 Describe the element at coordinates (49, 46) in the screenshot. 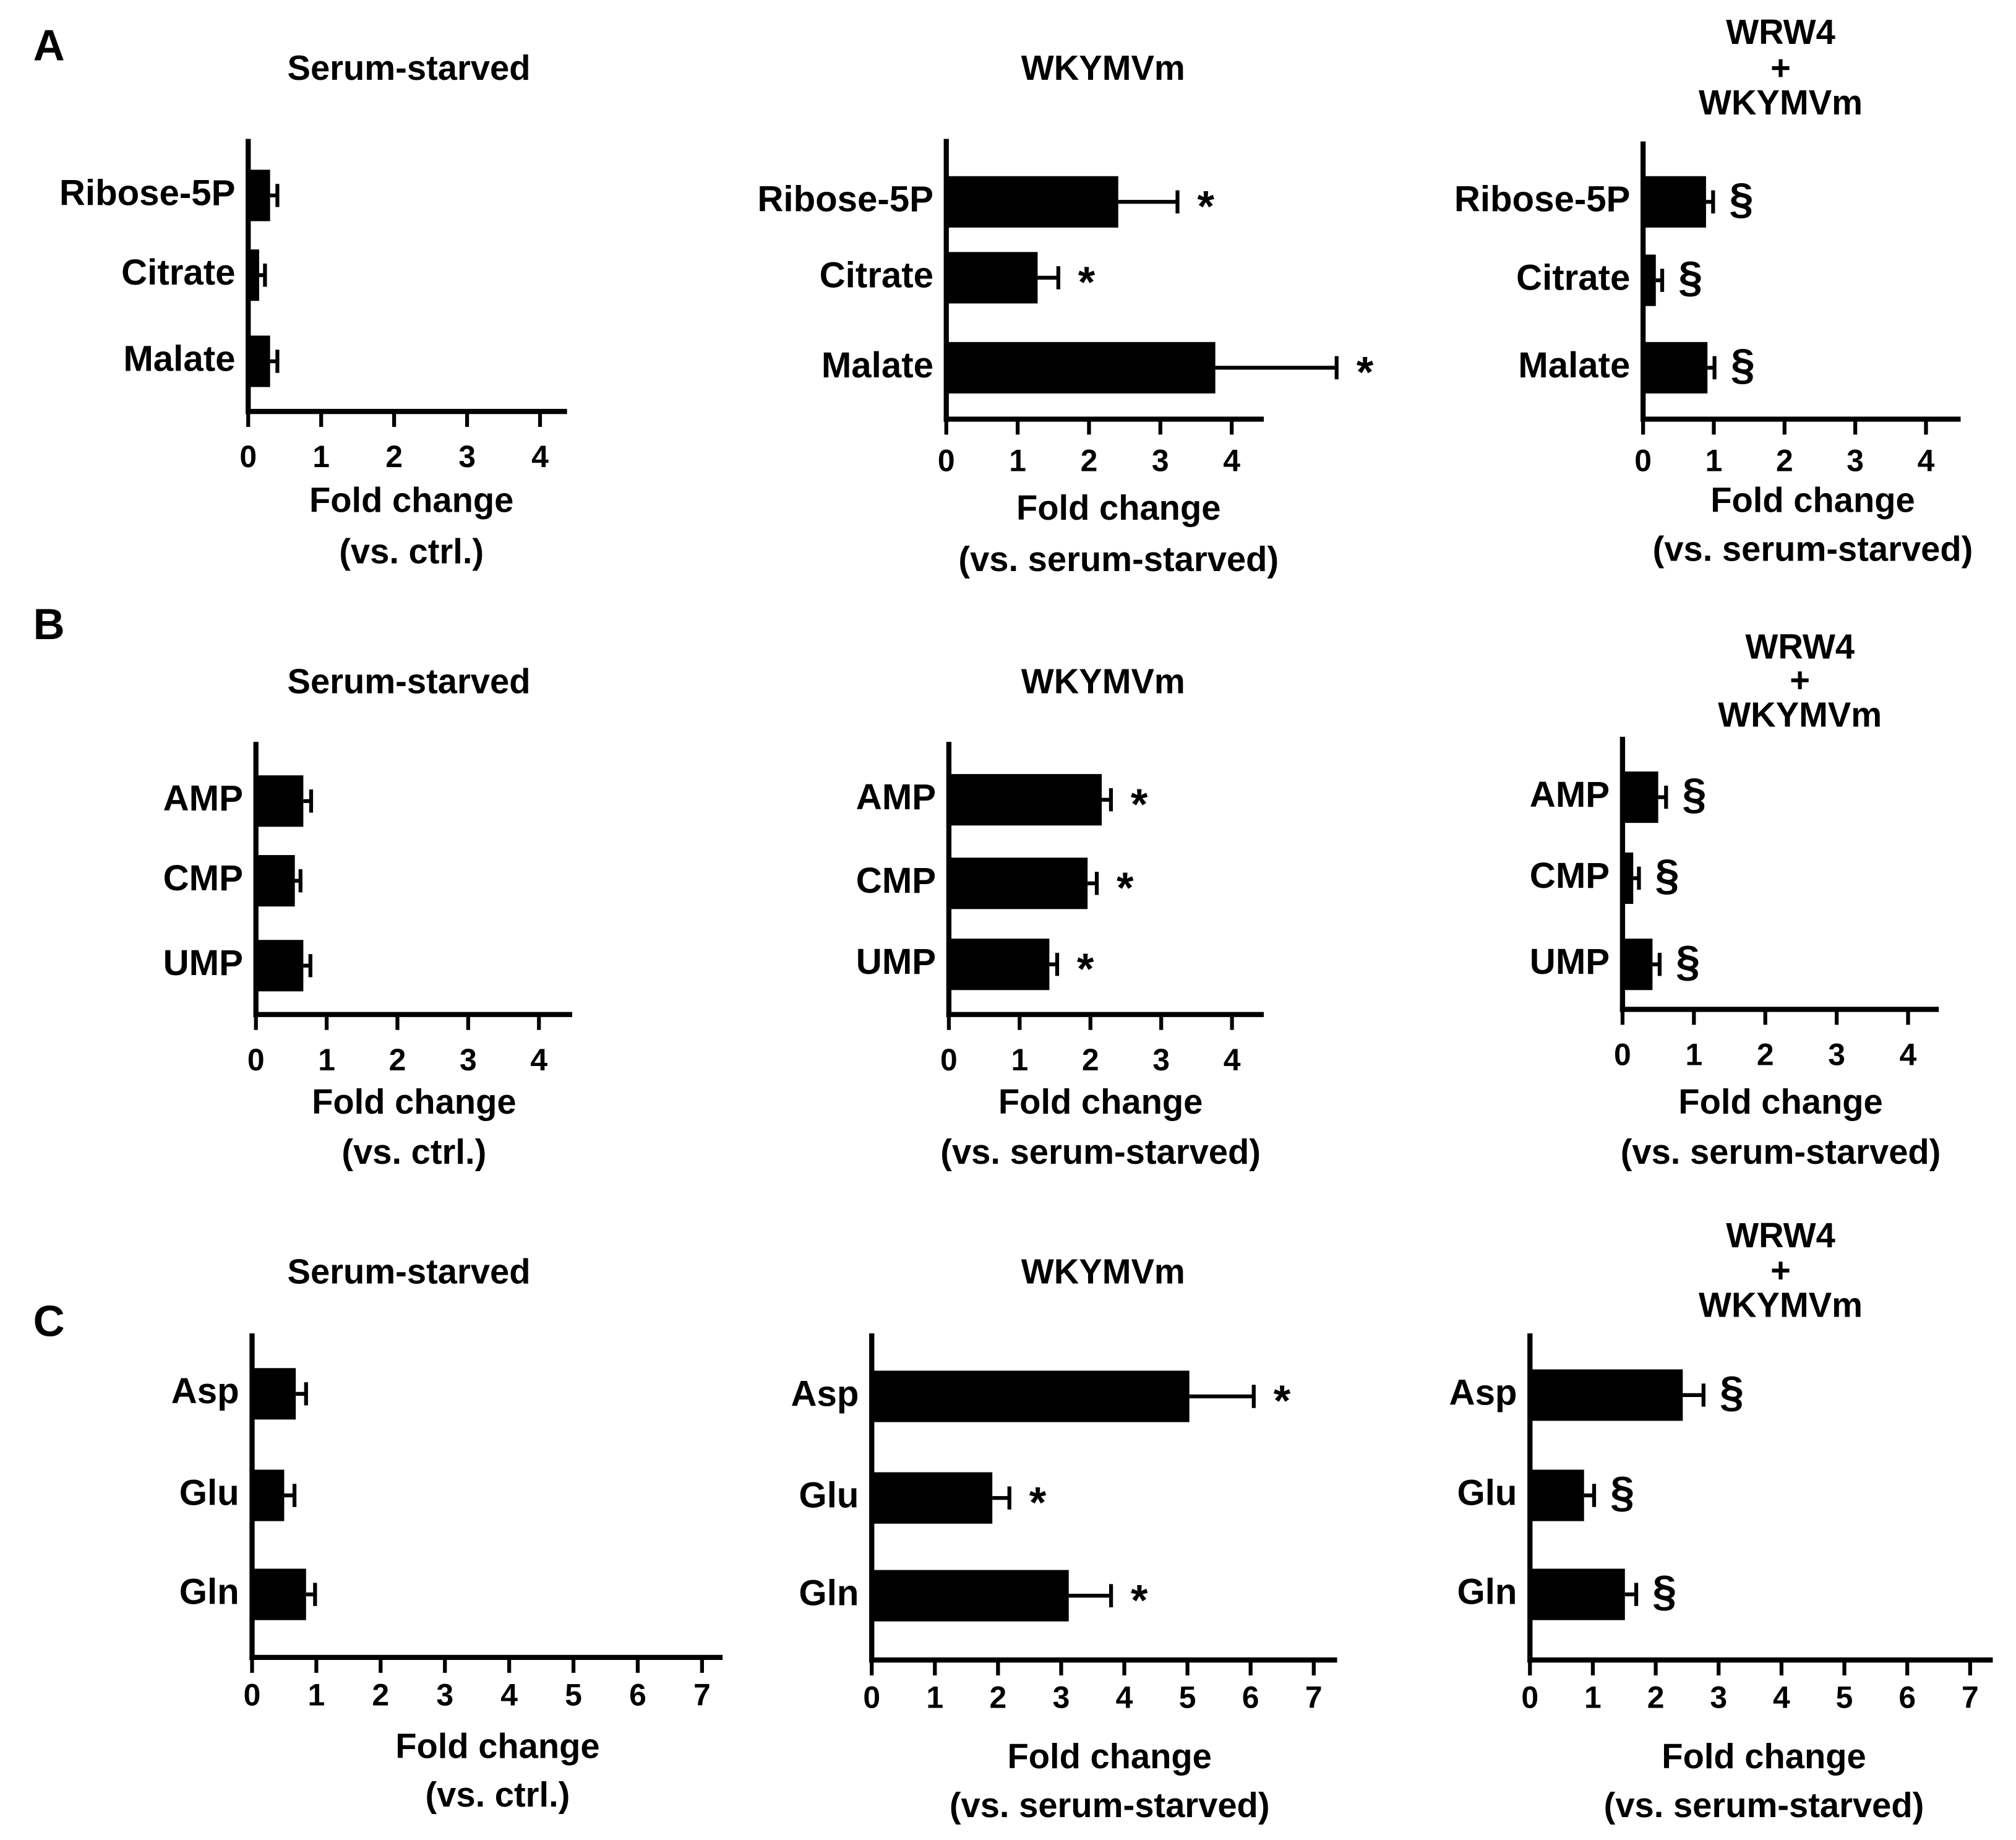

I see `panel-label: A` at that location.